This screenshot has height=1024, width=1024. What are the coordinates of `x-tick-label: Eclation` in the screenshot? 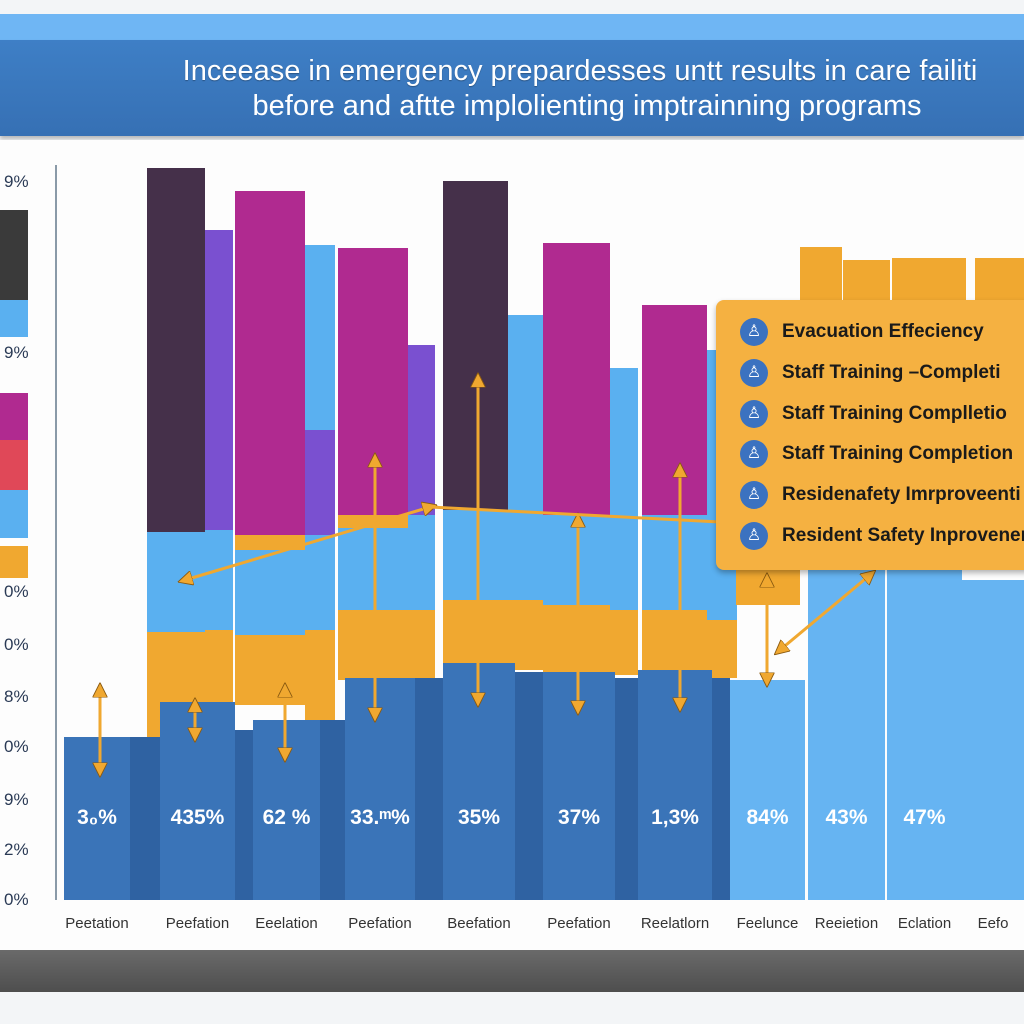 It's located at (924, 923).